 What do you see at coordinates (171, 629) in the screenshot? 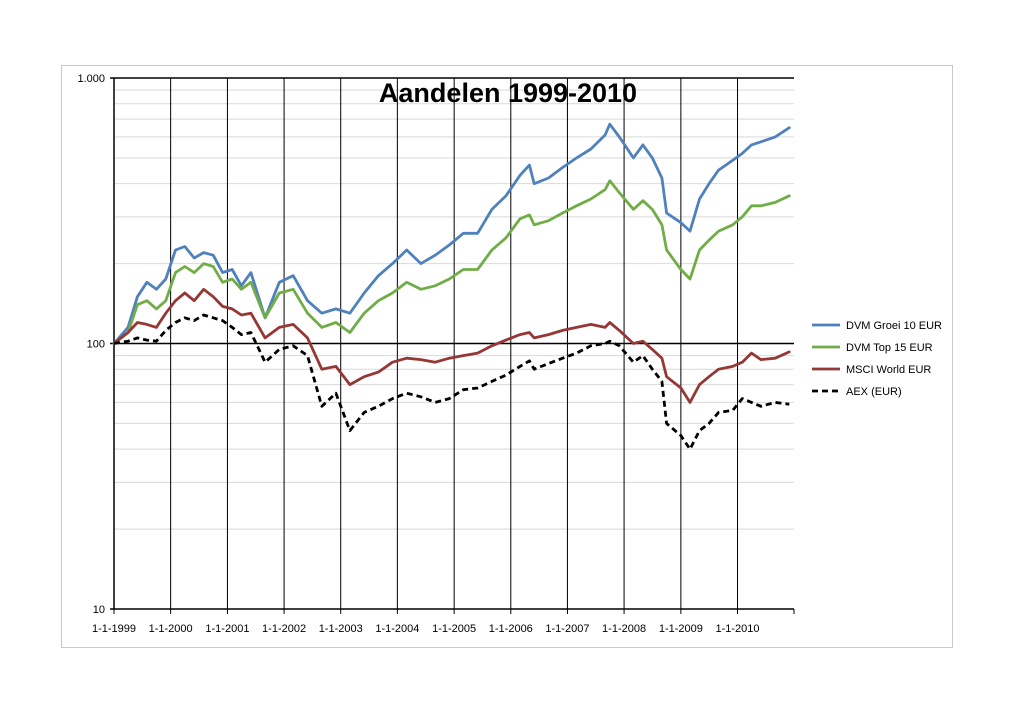
I see `x-tick-label: 1-1-2000` at bounding box center [171, 629].